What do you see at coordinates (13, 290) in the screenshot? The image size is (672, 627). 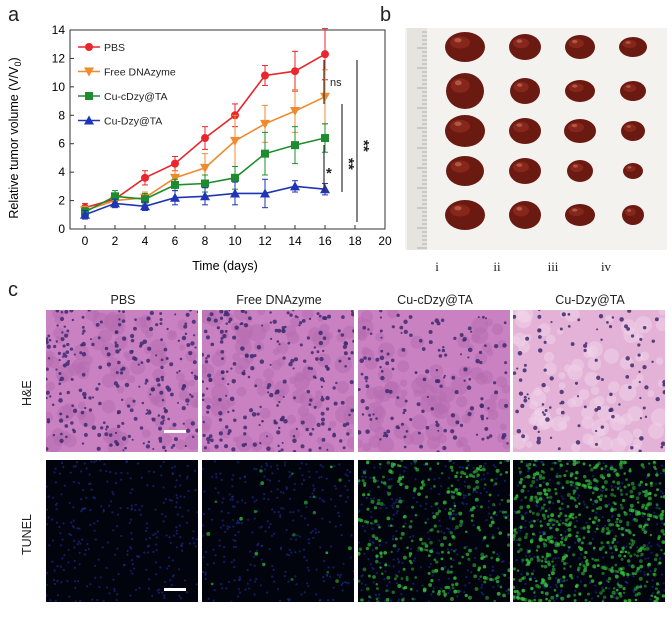 I see `panel-letter-c: c` at bounding box center [13, 290].